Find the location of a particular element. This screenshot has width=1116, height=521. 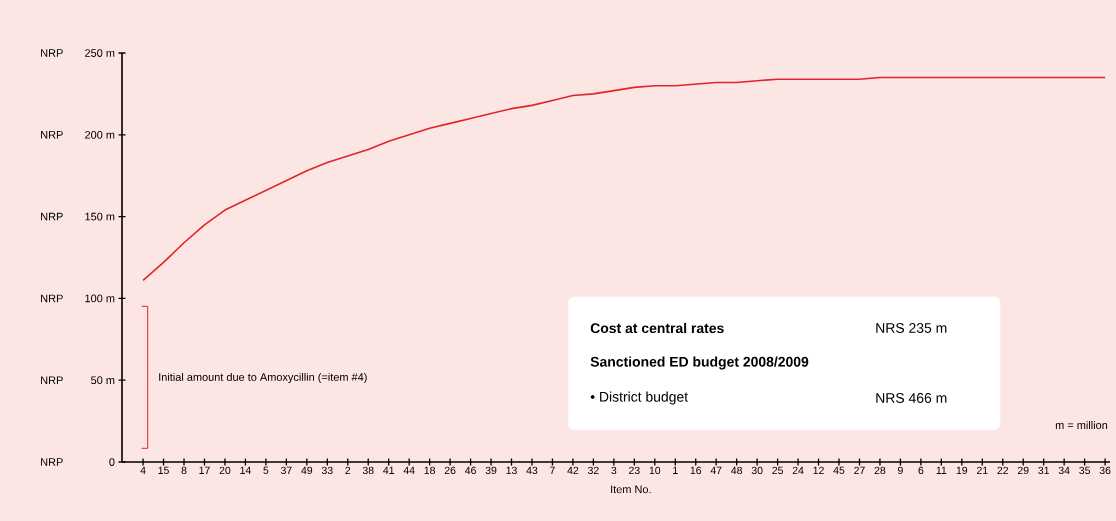

x-tick-label: 17 is located at coordinates (204, 470).